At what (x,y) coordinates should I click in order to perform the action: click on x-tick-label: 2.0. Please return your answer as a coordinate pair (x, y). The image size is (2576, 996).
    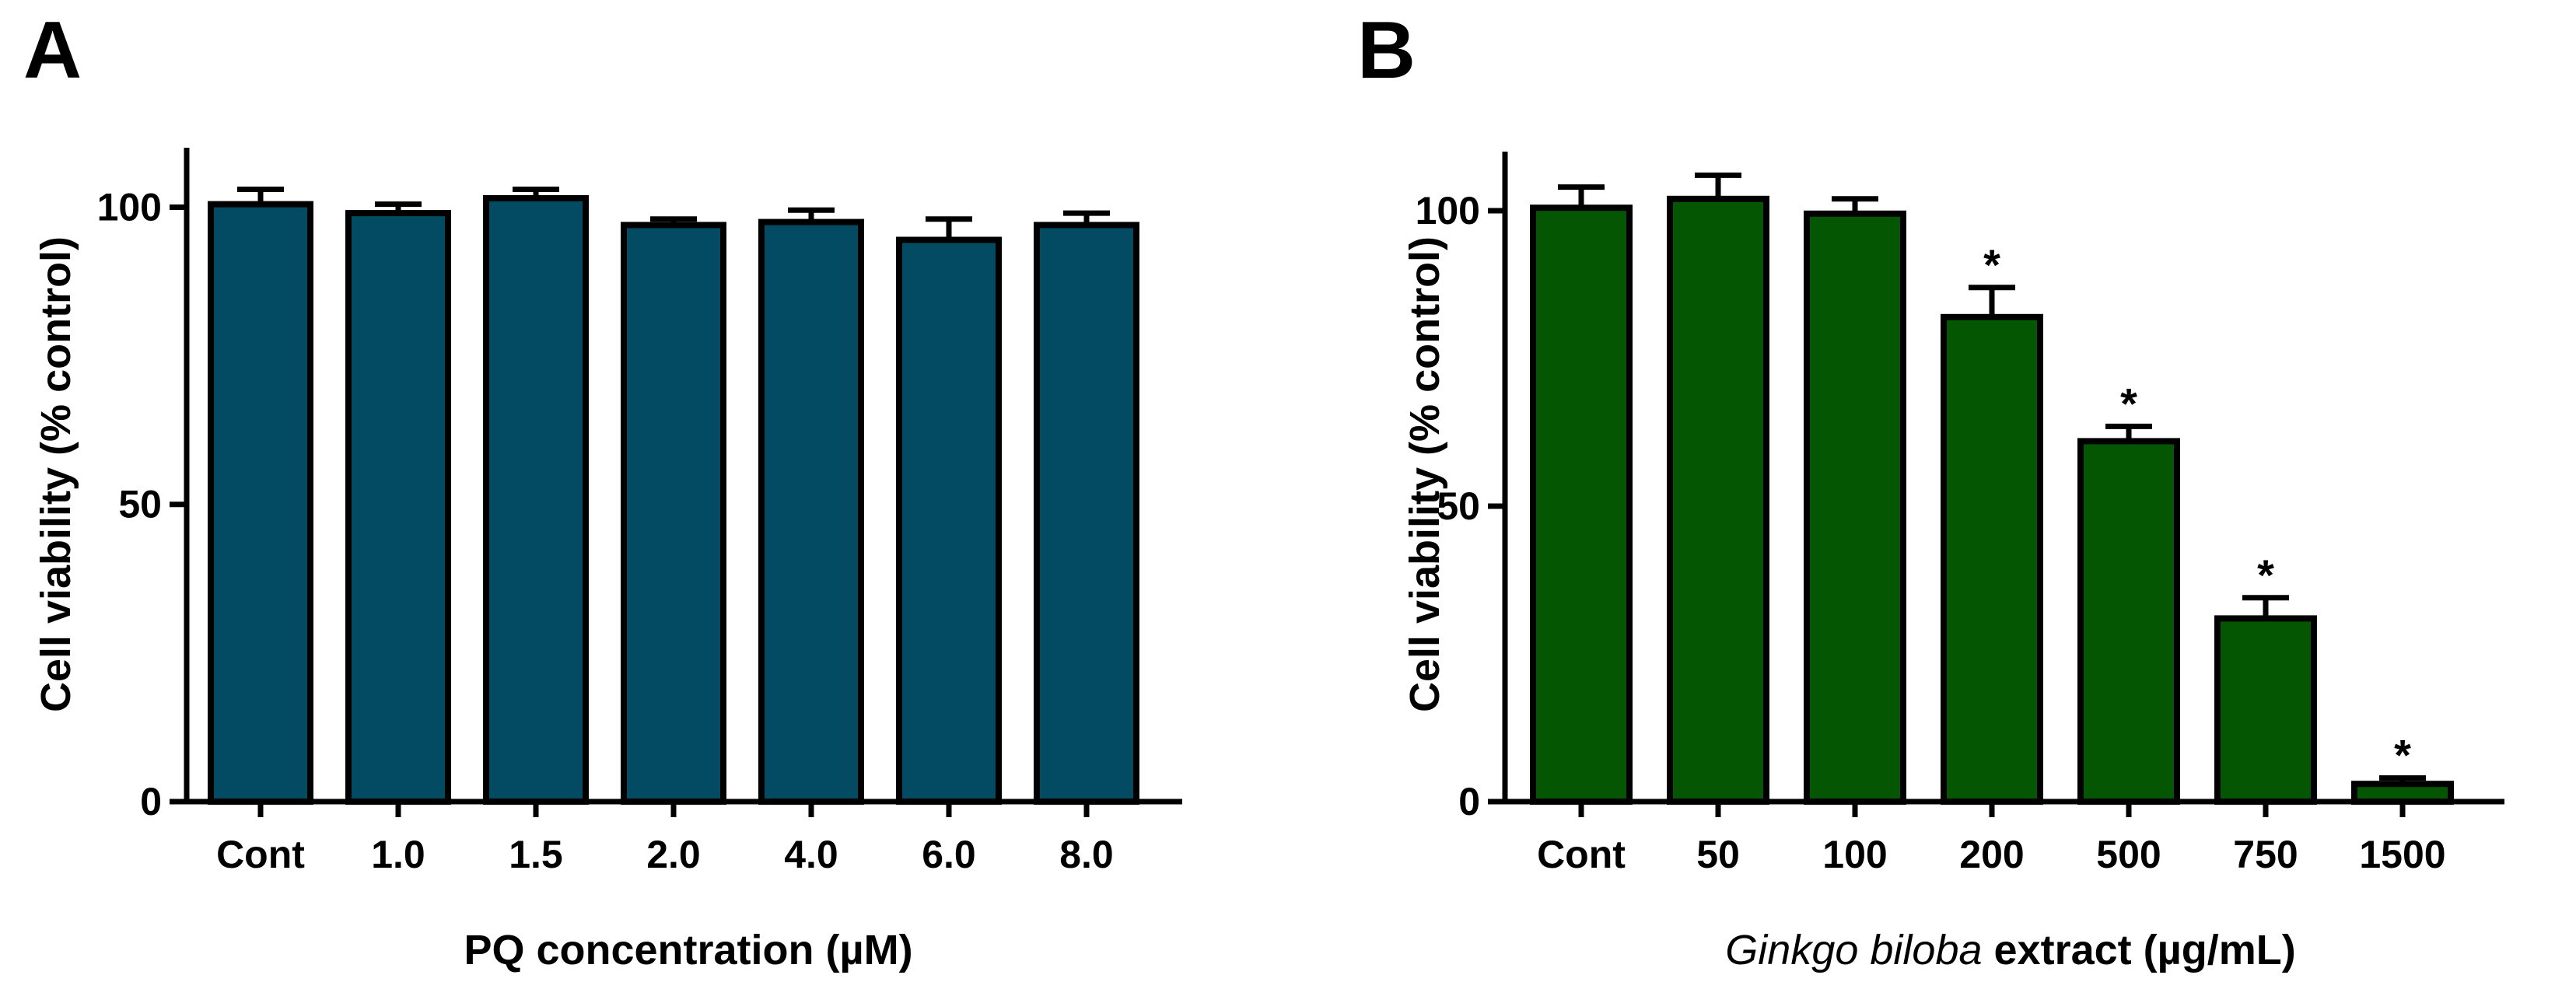
    Looking at the image, I should click on (673, 854).